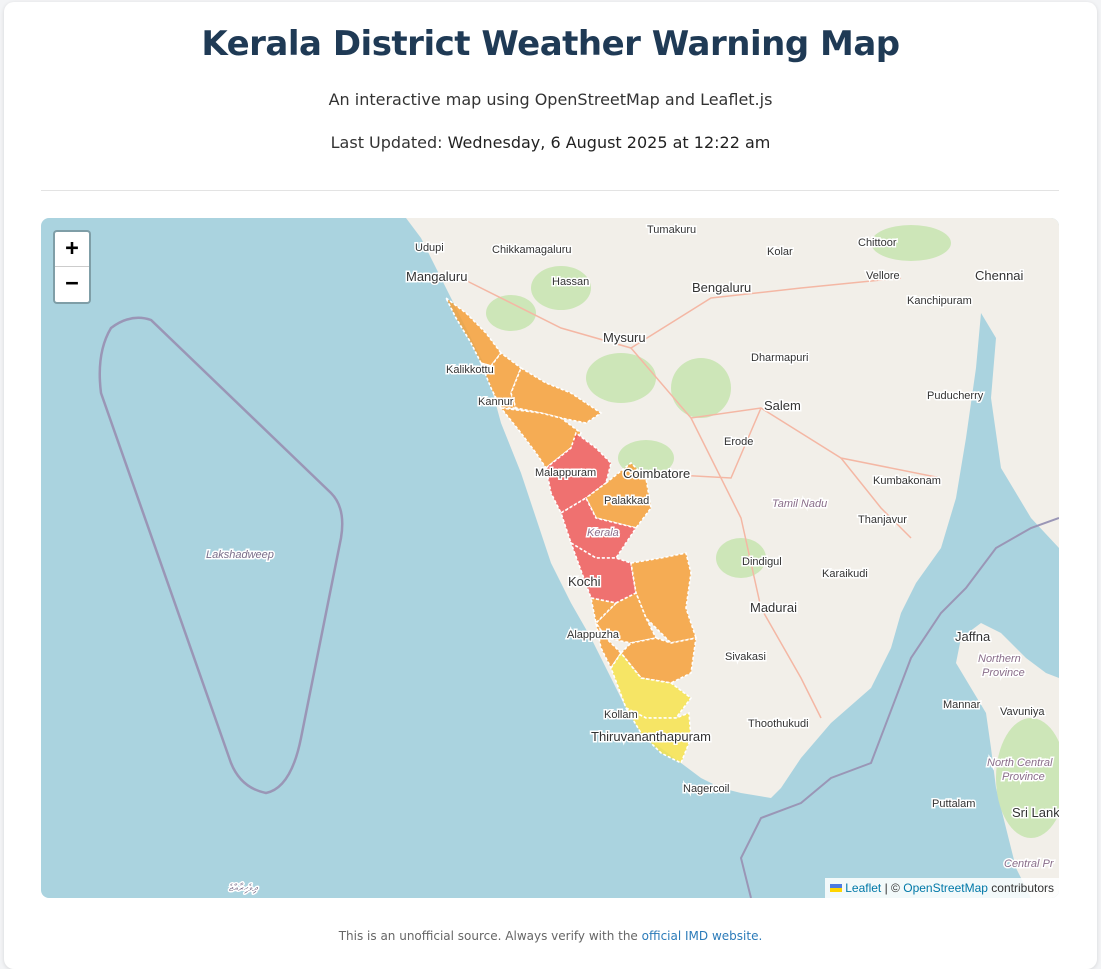  What do you see at coordinates (899, 707) in the screenshot?
I see `maritime-boundary` at bounding box center [899, 707].